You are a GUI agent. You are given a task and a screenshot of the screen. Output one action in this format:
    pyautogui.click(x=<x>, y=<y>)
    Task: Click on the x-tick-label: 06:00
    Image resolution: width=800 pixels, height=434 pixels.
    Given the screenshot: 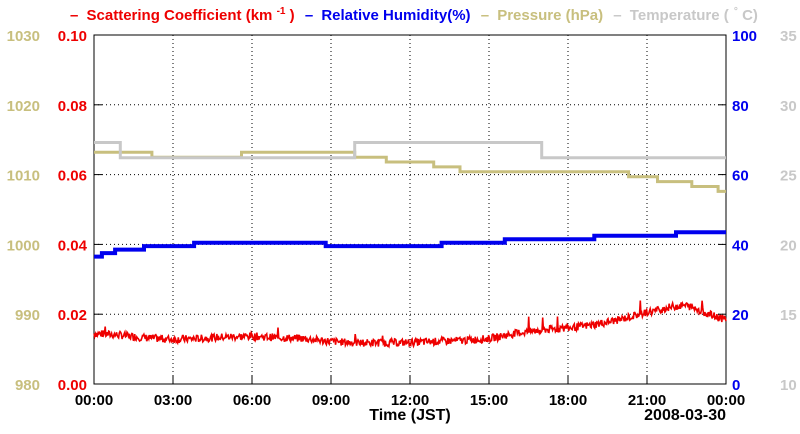 What is the action you would take?
    pyautogui.click(x=252, y=400)
    